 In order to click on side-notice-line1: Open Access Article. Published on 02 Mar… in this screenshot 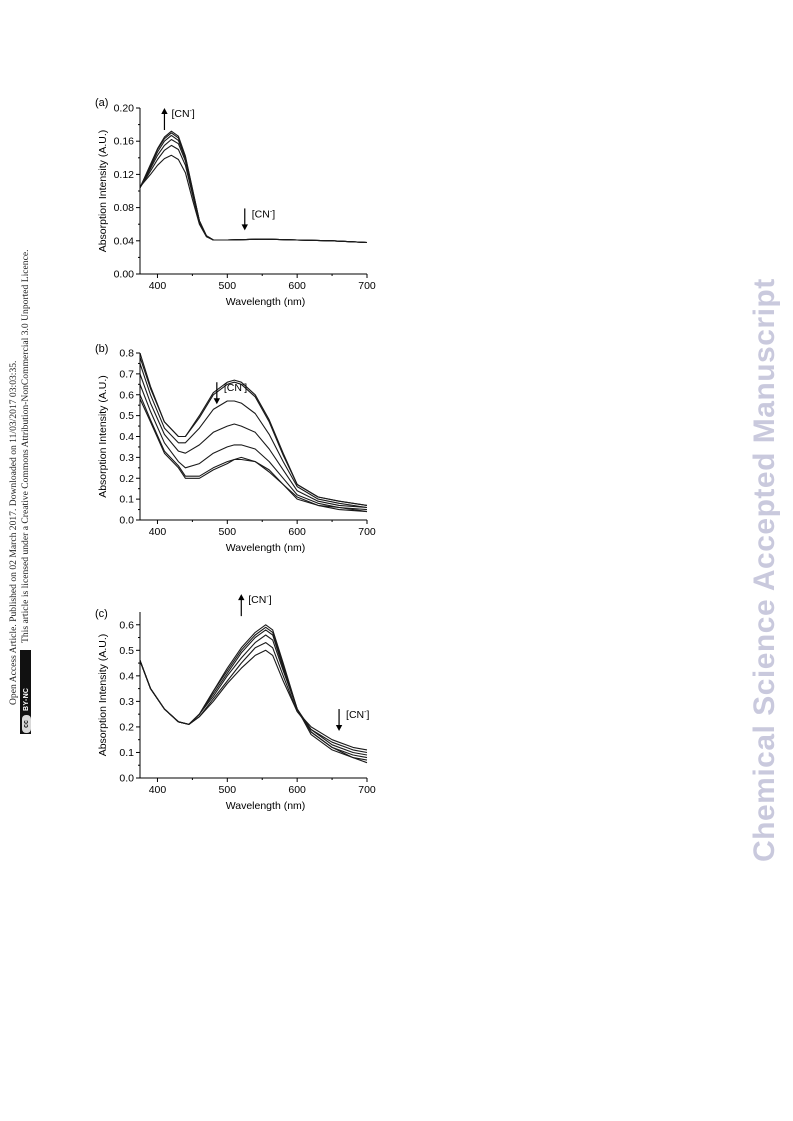, I will do `click(13, 532)`.